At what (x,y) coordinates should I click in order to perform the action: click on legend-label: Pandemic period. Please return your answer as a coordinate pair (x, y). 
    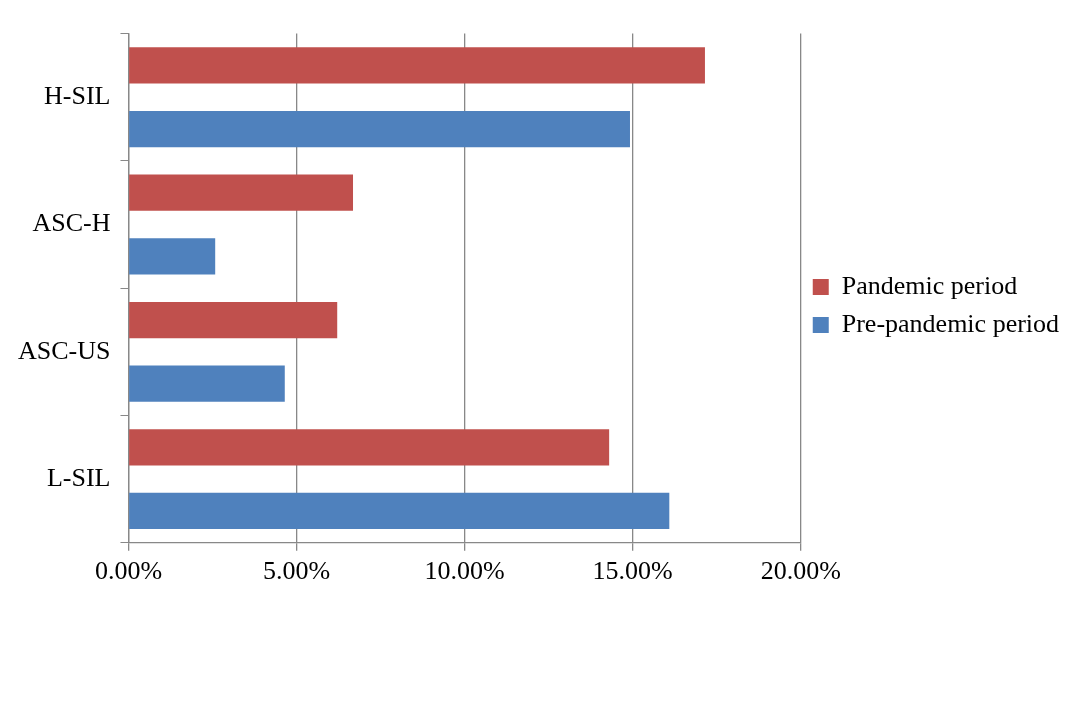
    Looking at the image, I should click on (929, 285).